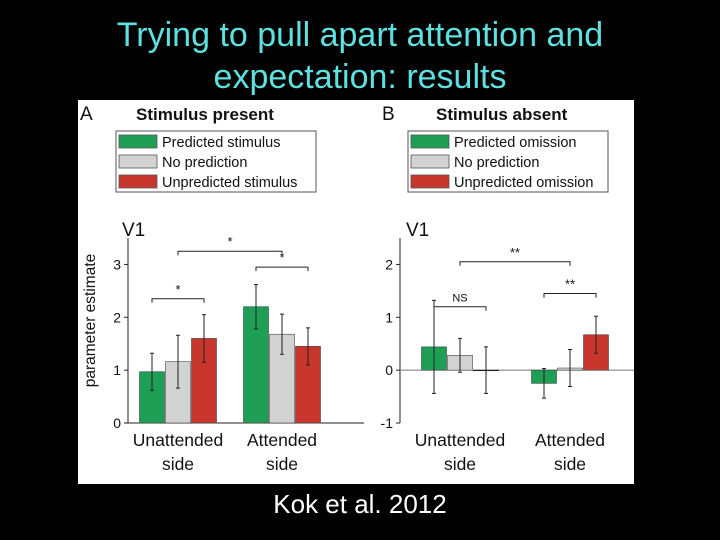 The width and height of the screenshot is (720, 540). What do you see at coordinates (360, 504) in the screenshot?
I see `citation: Kok et al. 2012` at bounding box center [360, 504].